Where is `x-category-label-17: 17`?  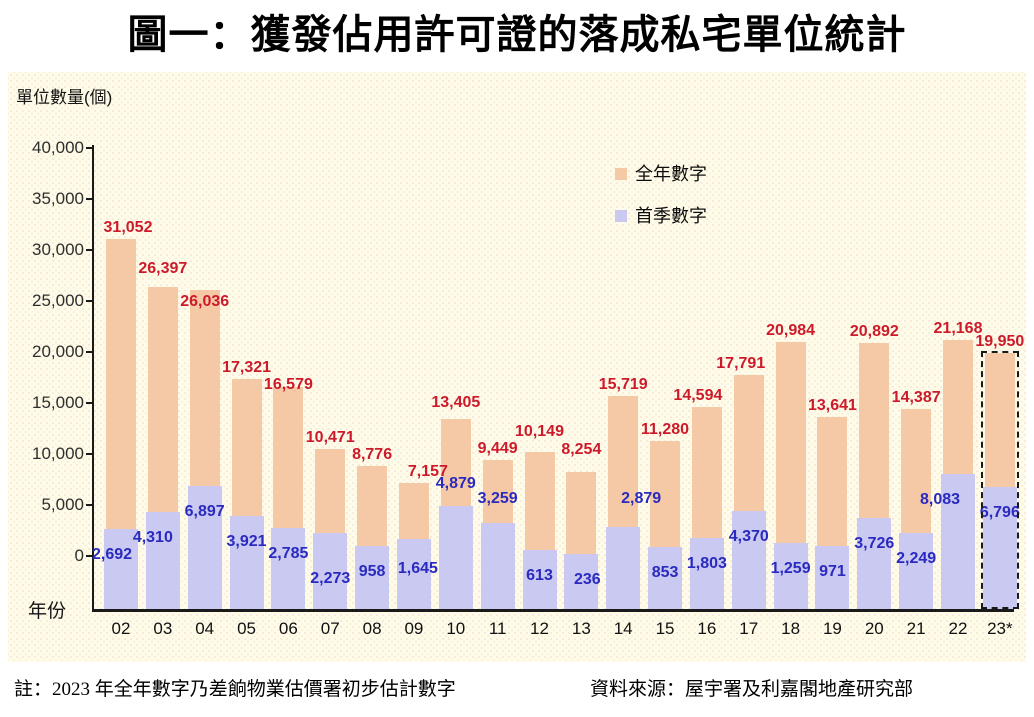
x-category-label-17: 17 is located at coordinates (749, 628).